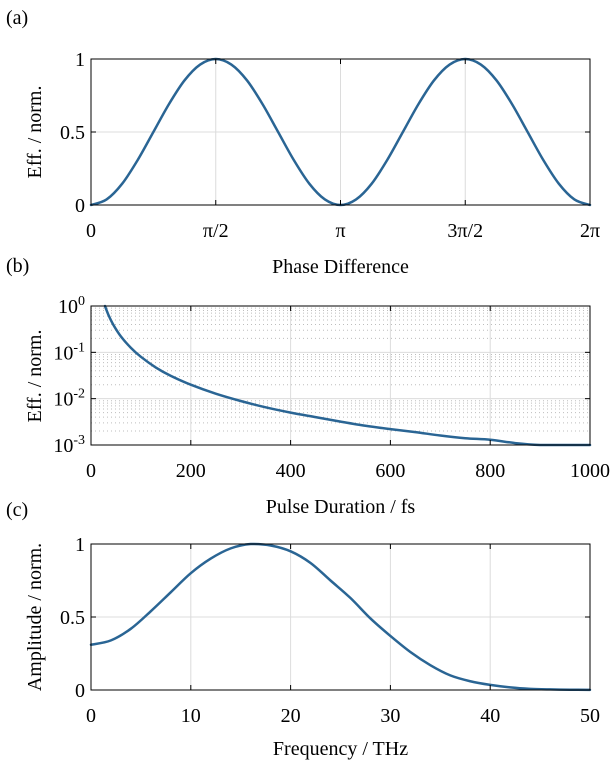  Describe the element at coordinates (71, 306) in the screenshot. I see `panel-b-y-tick-label: 10⁰` at that location.